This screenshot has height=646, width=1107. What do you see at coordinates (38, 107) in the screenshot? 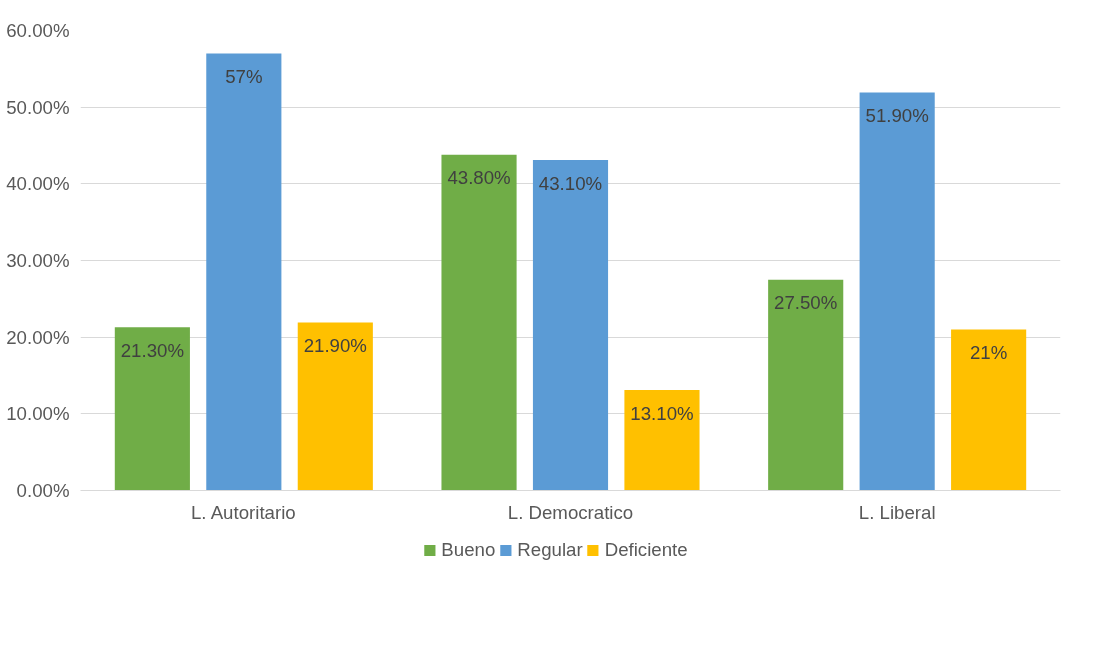
I see `y-tick-label: 50.00%` at bounding box center [38, 107].